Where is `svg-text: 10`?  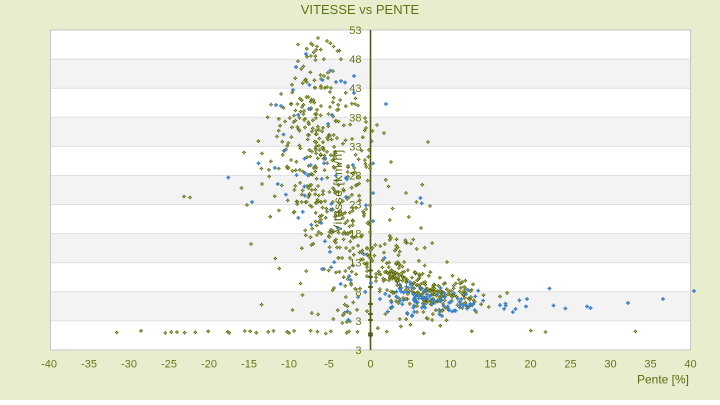 svg-text: 10 is located at coordinates (450, 365).